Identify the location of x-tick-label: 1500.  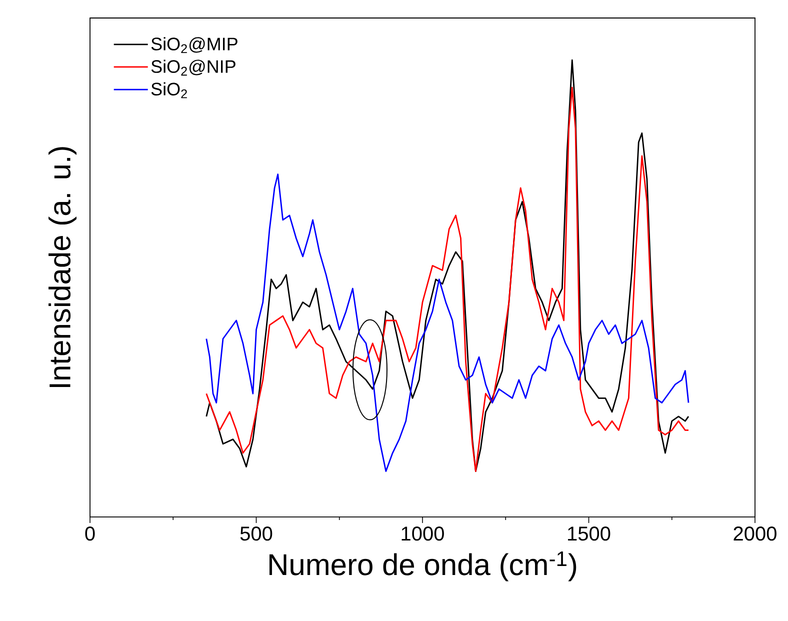
(589, 533).